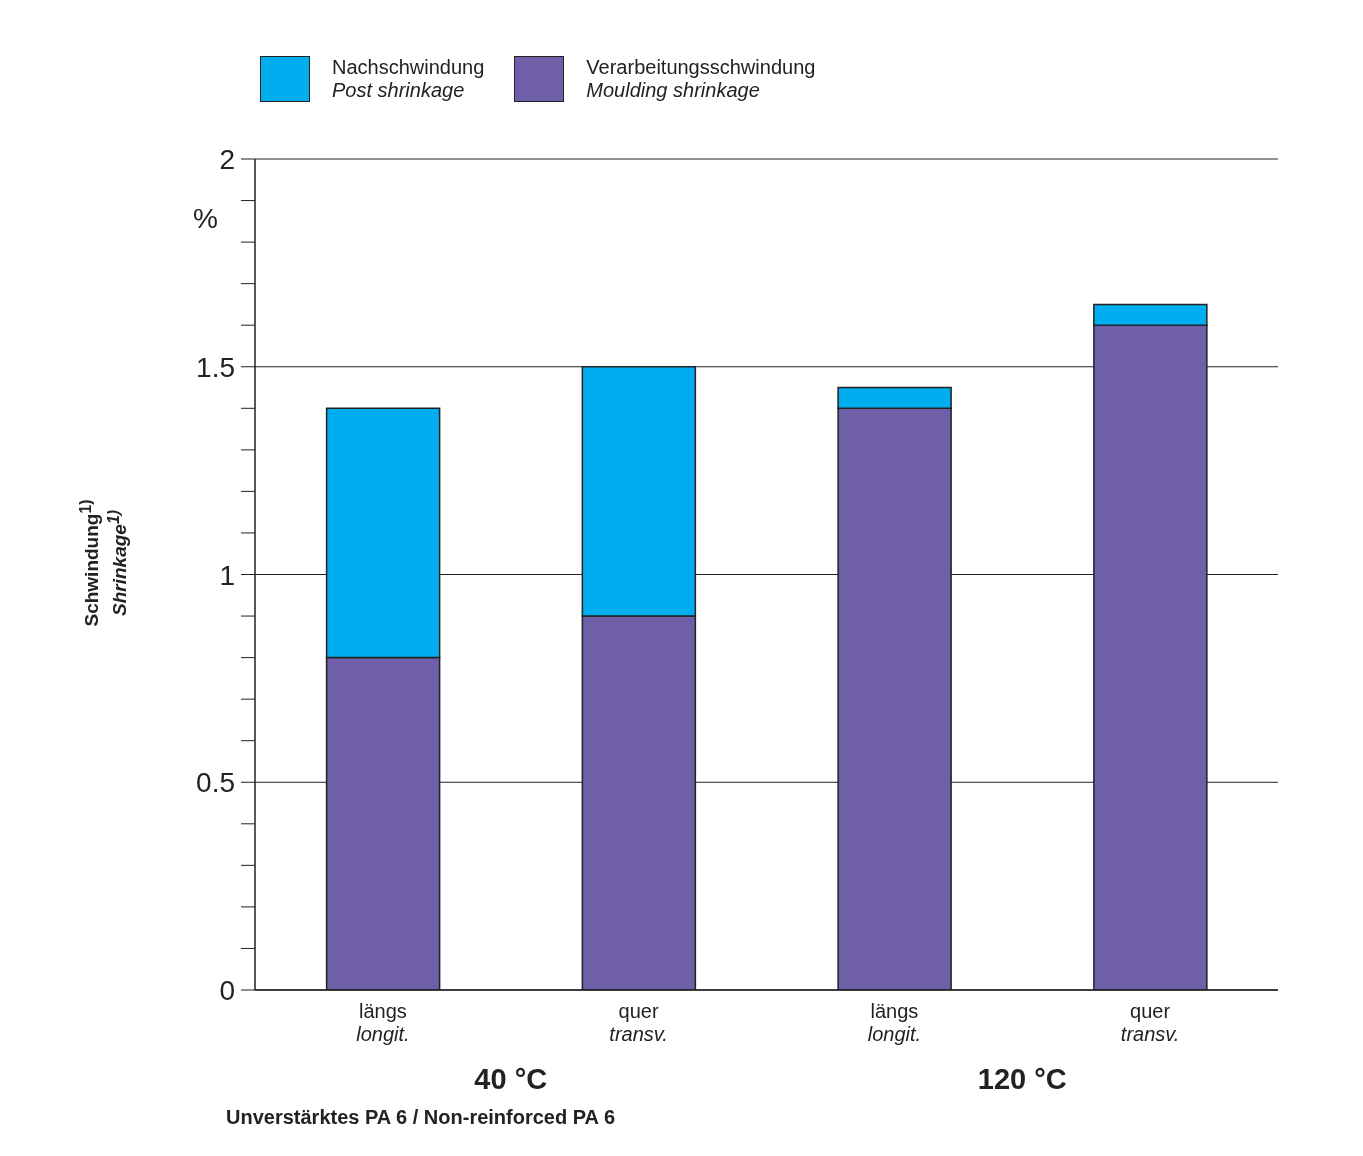  I want to click on text: Unverstärktes PA 6 / Non-reinforced PA 6, so click(421, 1117).